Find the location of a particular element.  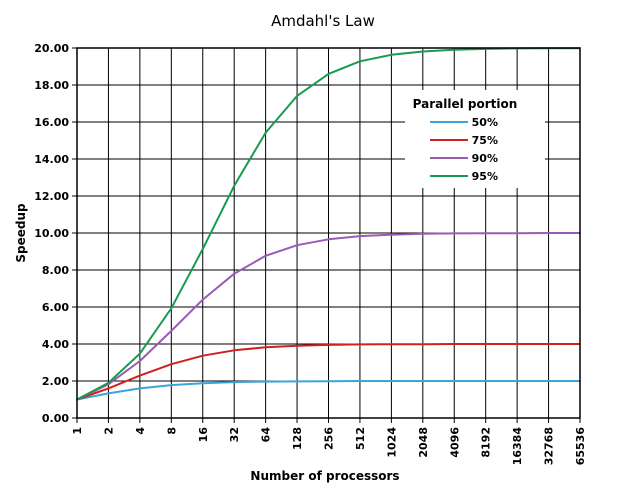

x-tick-label: 128 is located at coordinates (297, 438).